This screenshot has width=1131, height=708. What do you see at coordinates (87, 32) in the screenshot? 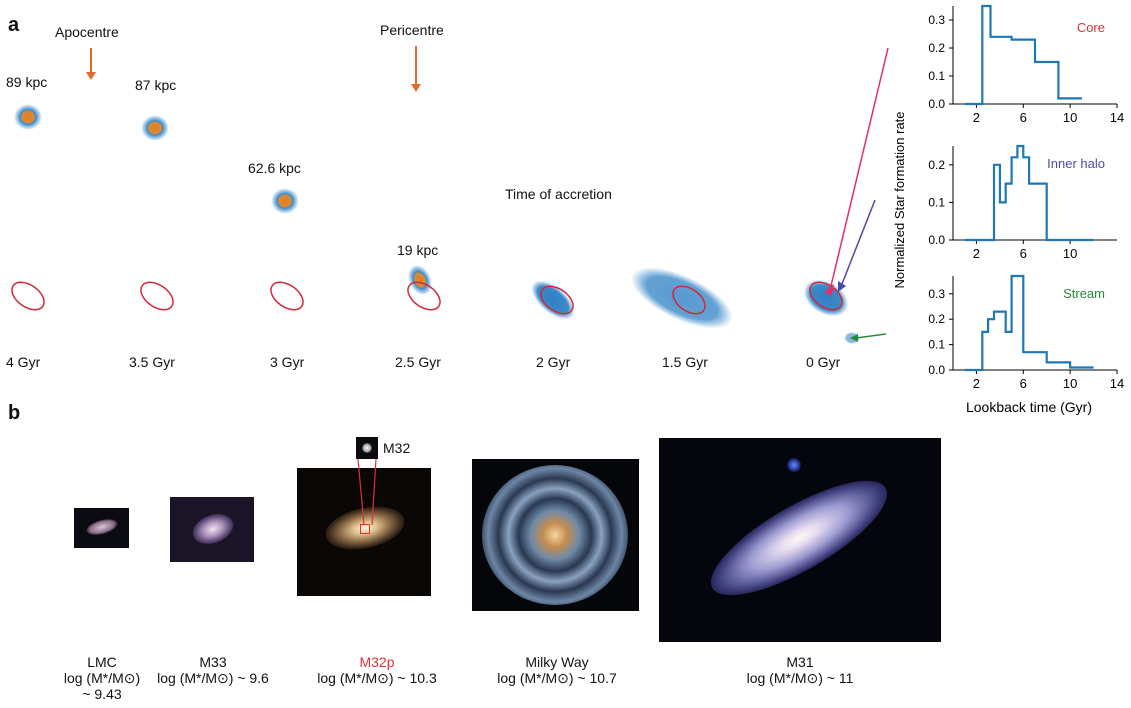
I see `apocentre-label: Apocentre` at bounding box center [87, 32].